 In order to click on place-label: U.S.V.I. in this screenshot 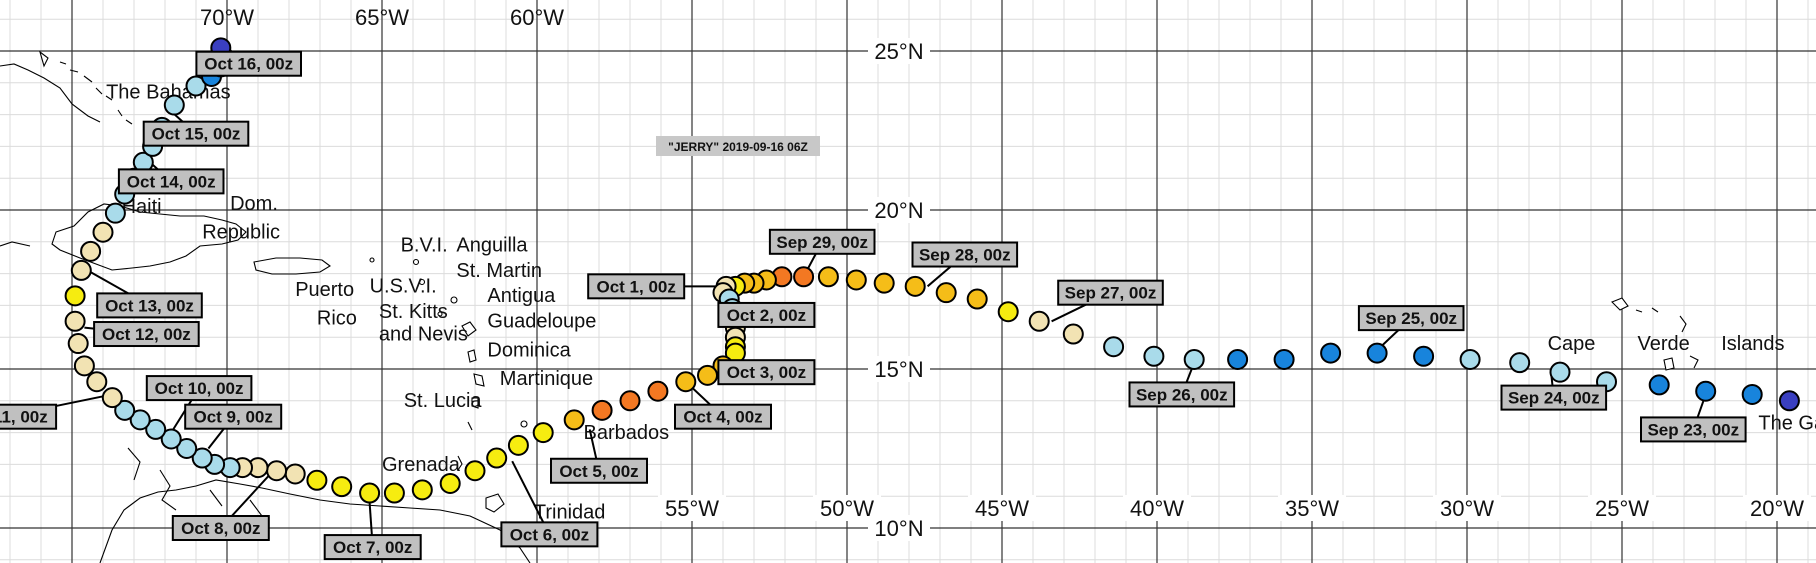, I will do `click(403, 287)`.